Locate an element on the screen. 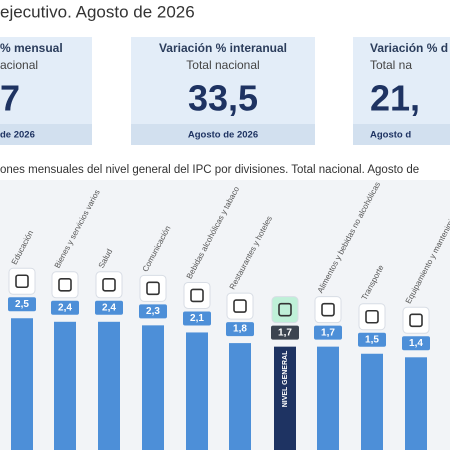  card-subtitle: acional is located at coordinates (19, 65).